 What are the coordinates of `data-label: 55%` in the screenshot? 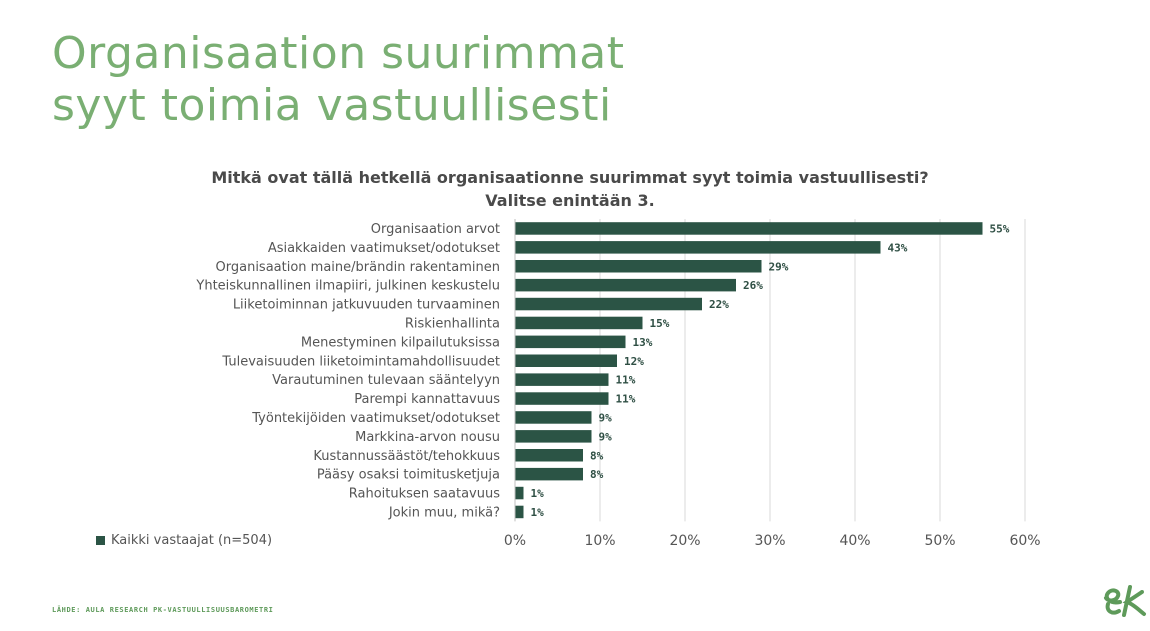 It's located at (1000, 228).